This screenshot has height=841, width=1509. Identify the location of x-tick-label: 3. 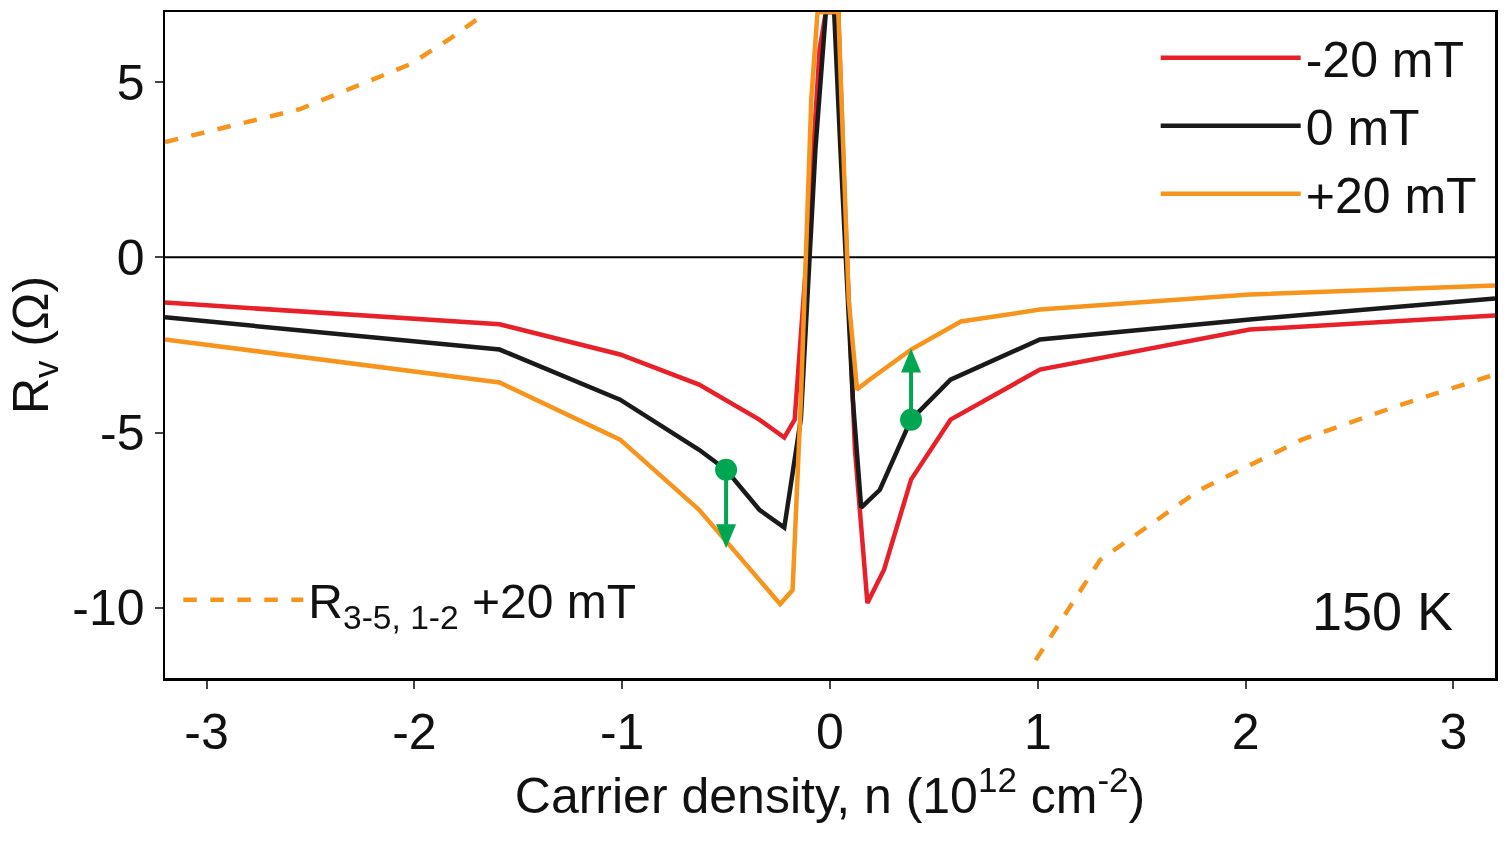
(1453, 731).